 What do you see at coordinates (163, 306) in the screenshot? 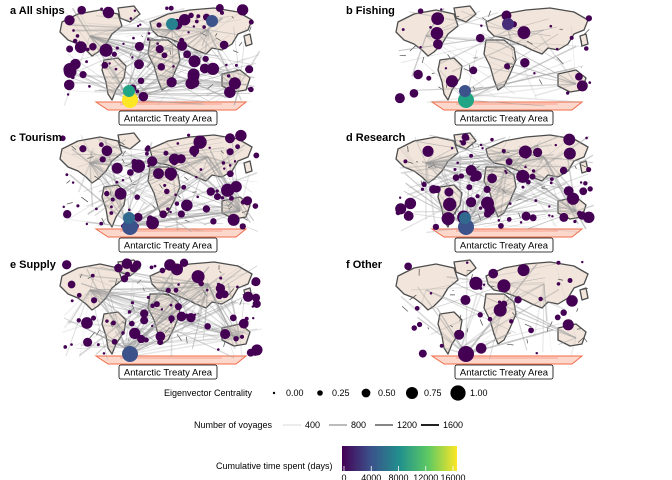
I see `country-borders` at bounding box center [163, 306].